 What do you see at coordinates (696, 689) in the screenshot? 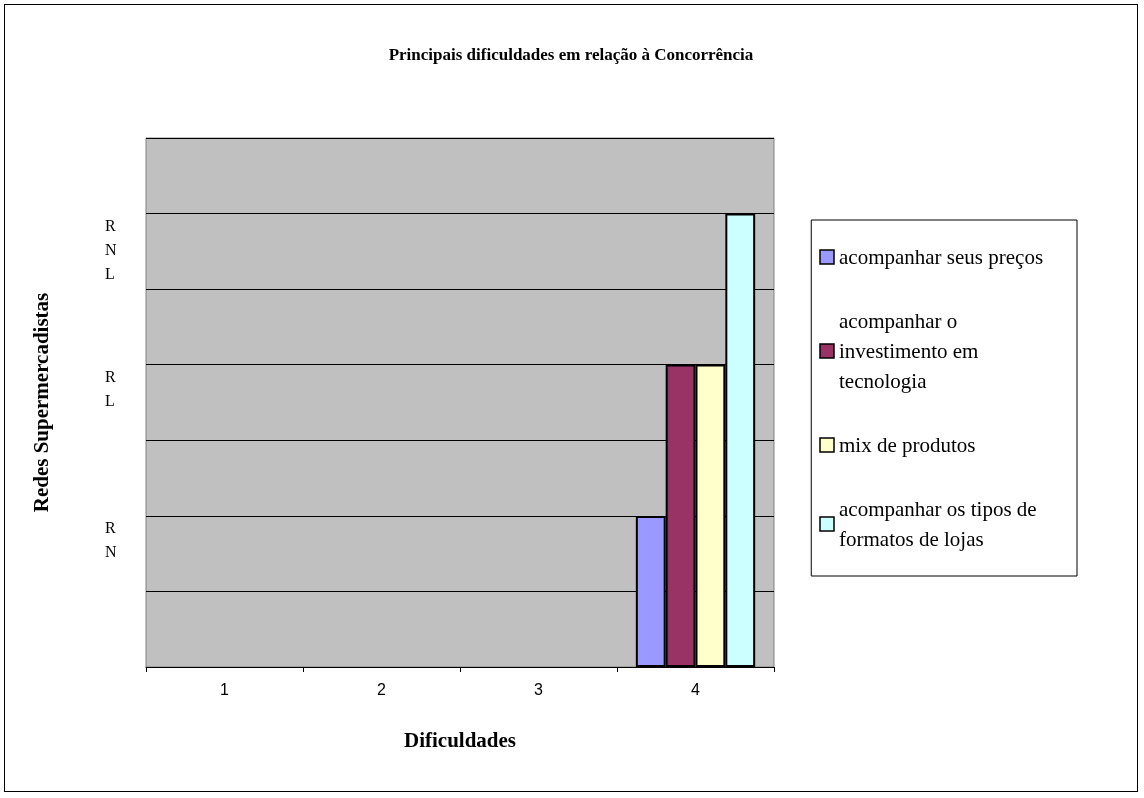
I see `x-tick-label: 4` at bounding box center [696, 689].